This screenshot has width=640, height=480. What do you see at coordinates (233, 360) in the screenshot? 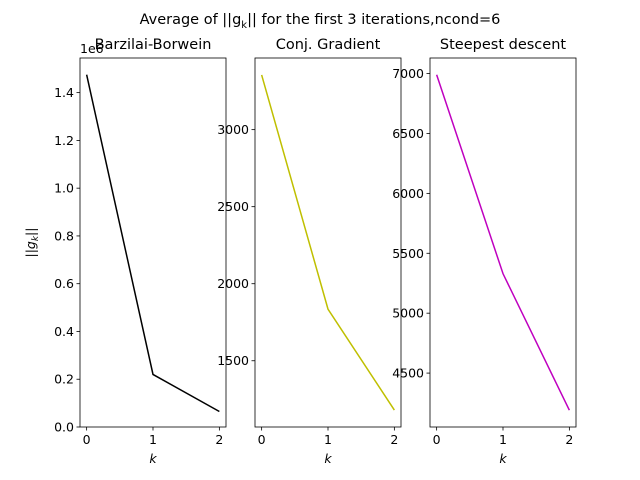
I see `y-tick-label: 1500` at bounding box center [233, 360].